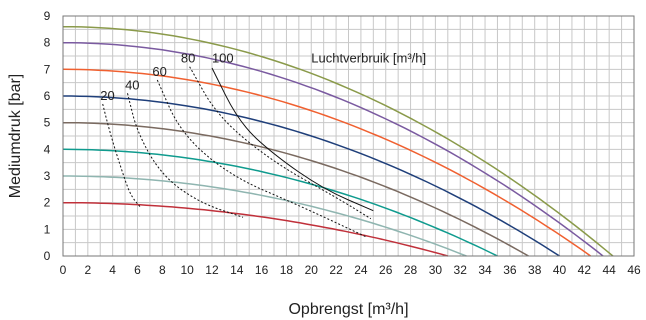  Describe the element at coordinates (609, 270) in the screenshot. I see `x-tick-label: 44` at that location.